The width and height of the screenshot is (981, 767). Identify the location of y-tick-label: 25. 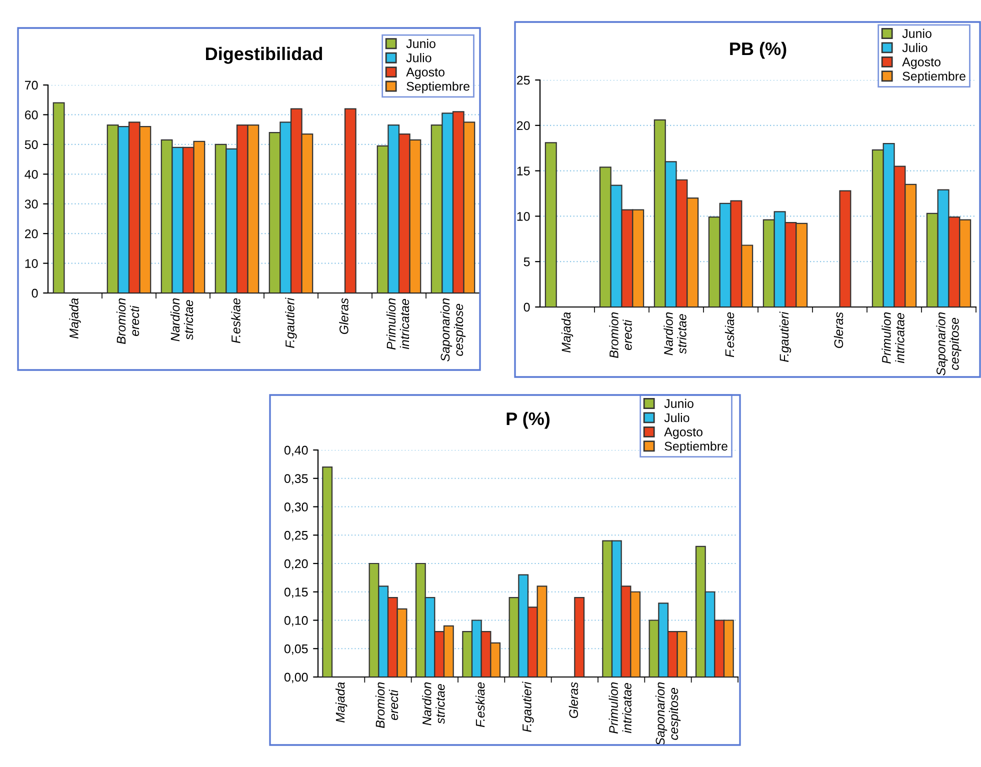
(523, 80).